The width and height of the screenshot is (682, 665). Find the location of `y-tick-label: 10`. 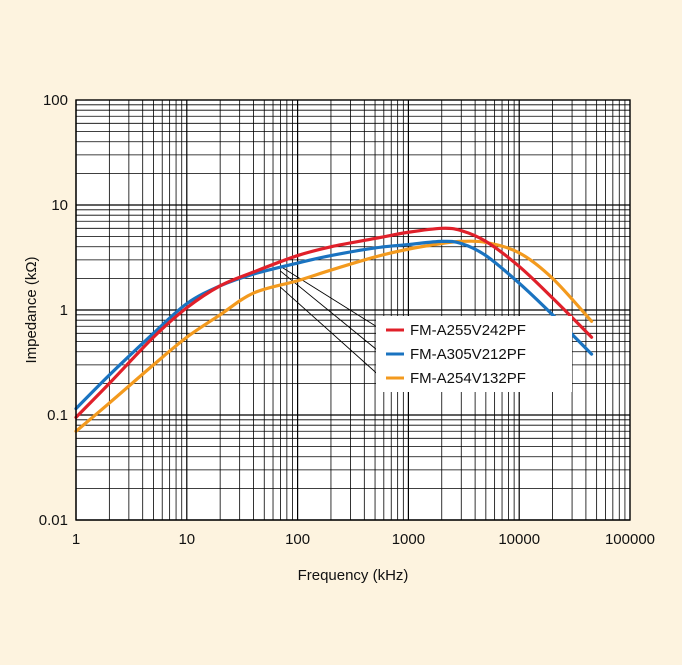

y-tick-label: 10 is located at coordinates (59, 205).